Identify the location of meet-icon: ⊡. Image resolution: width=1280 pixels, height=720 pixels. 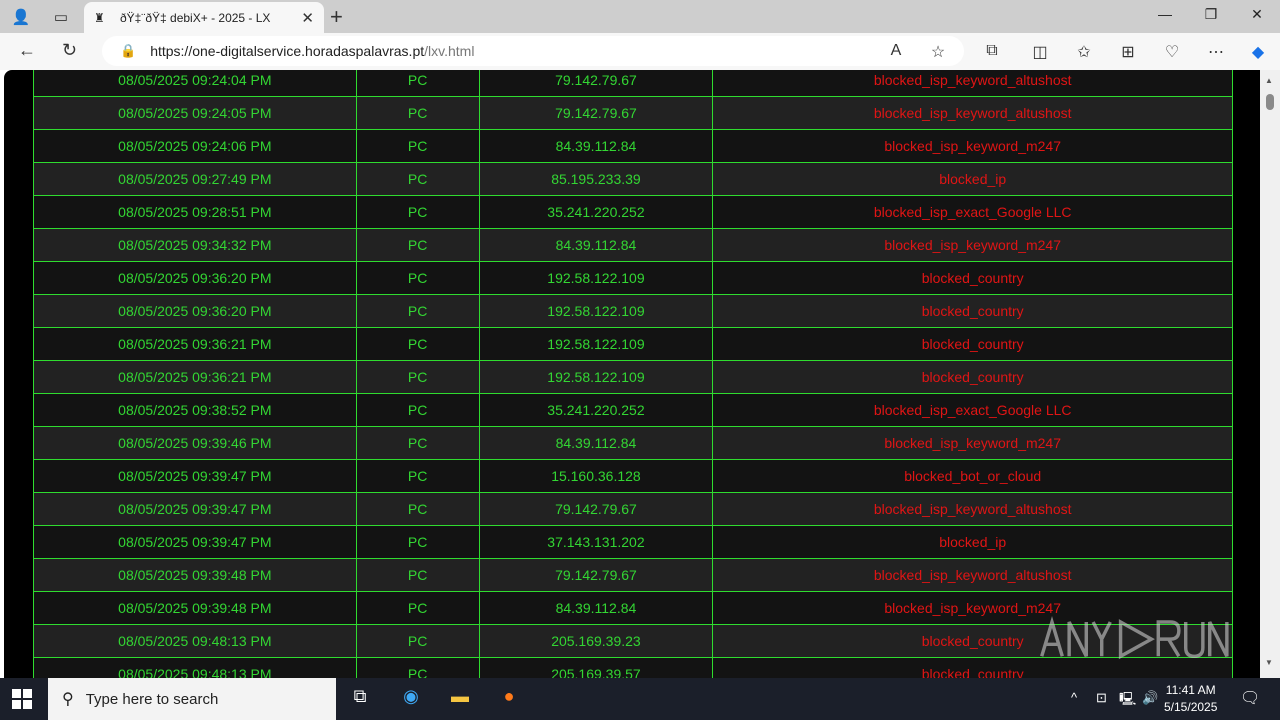
(1101, 697).